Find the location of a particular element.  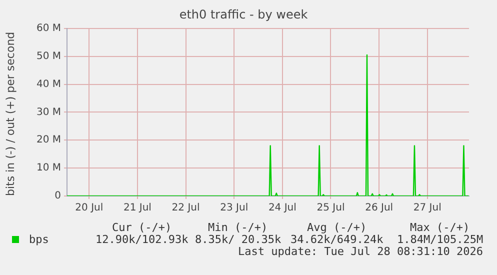

chart-title: eth0 traffic - by week is located at coordinates (243, 14).